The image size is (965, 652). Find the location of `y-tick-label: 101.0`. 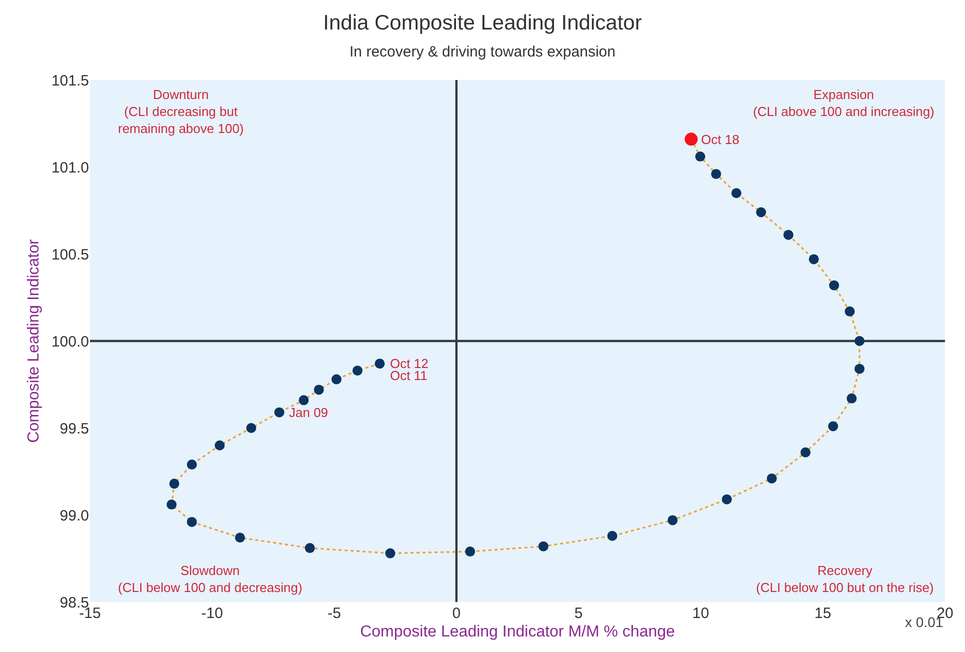

y-tick-label: 101.0 is located at coordinates (70, 167).